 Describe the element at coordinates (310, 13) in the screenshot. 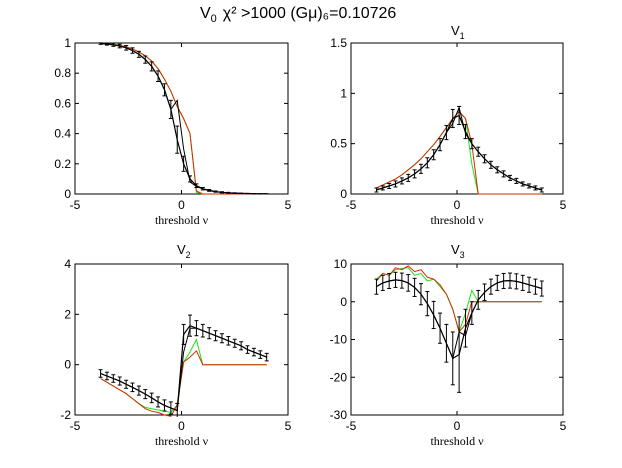

I see `figure-title-main: χ² >1000 (Gμ)₆=0.10726` at that location.